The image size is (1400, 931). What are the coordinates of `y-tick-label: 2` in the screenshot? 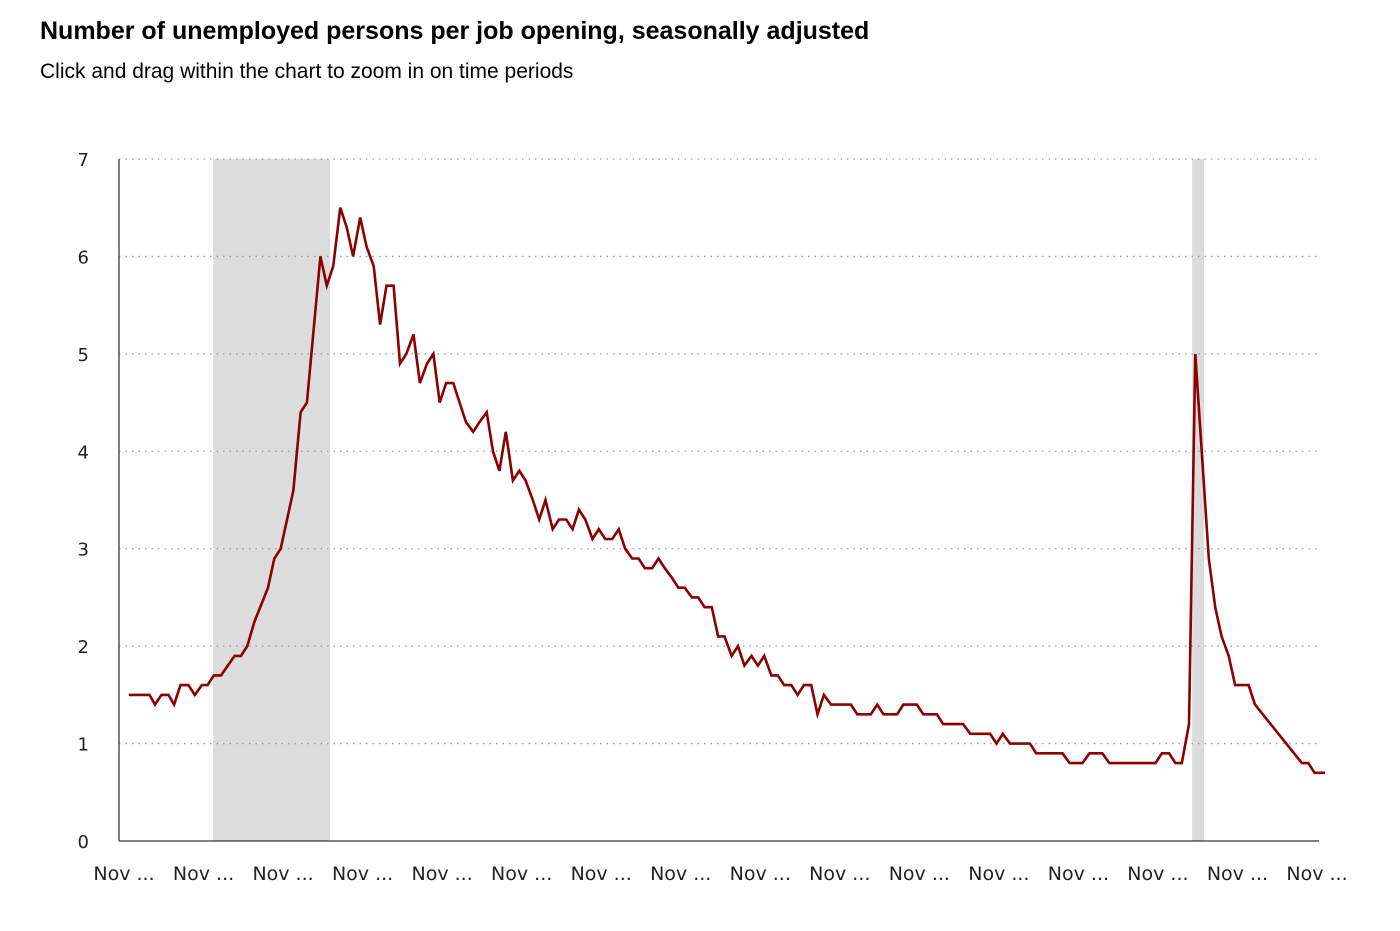 It's located at (83, 647).